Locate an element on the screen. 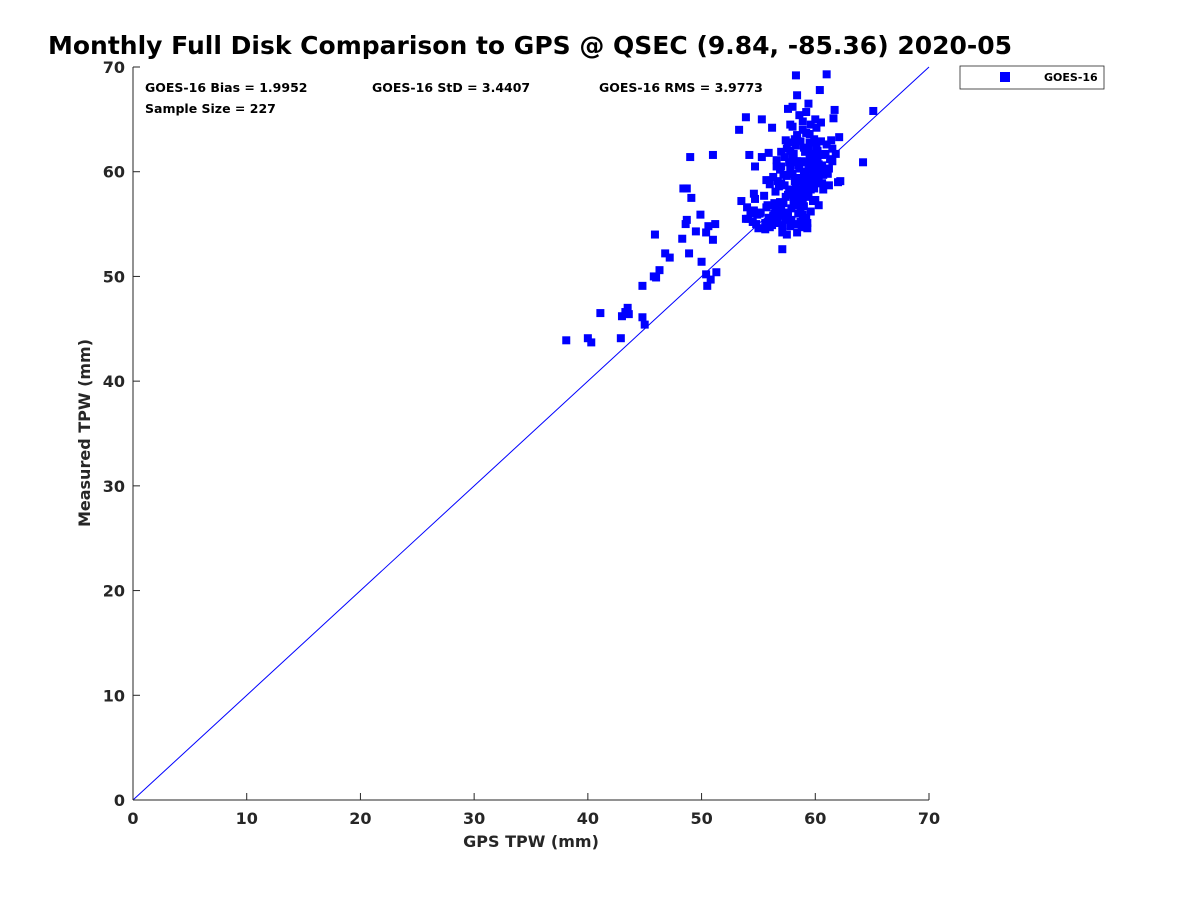 This screenshot has height=900, width=1200. x-tick-label: 70 is located at coordinates (929, 818).